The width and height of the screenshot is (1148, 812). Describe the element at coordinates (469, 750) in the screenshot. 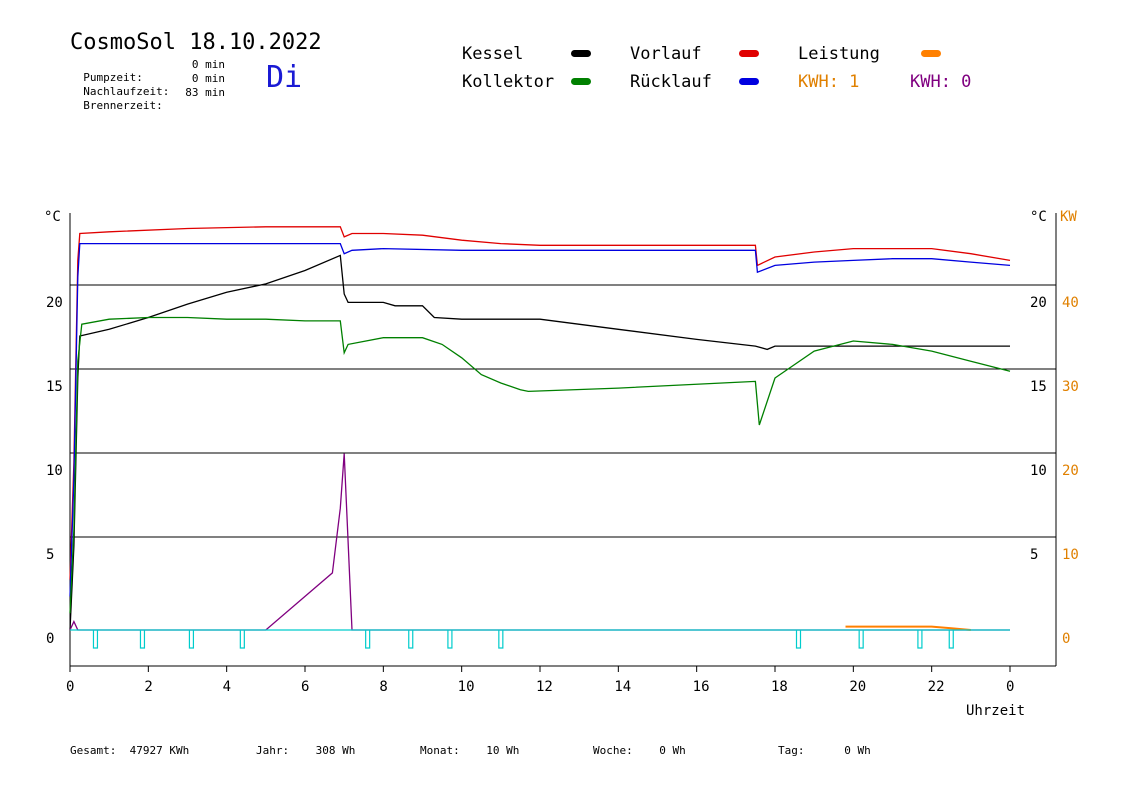

I see `footer-monat: Monat: 10 Wh` at that location.